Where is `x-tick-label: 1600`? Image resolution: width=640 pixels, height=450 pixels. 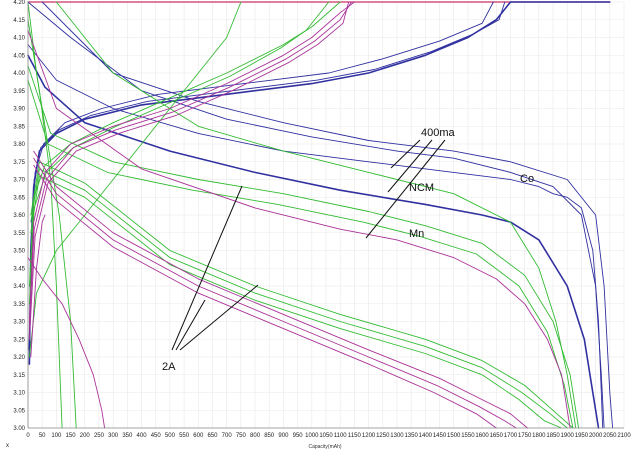
x-tick-label: 1600 is located at coordinates (482, 436).